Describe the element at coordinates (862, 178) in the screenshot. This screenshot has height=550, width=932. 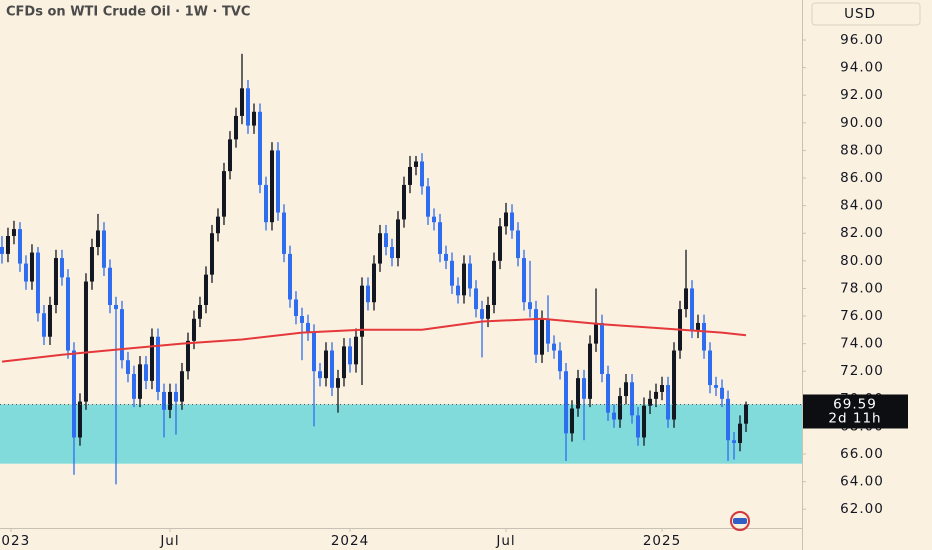
I see `y-tick-label: 86.00` at that location.